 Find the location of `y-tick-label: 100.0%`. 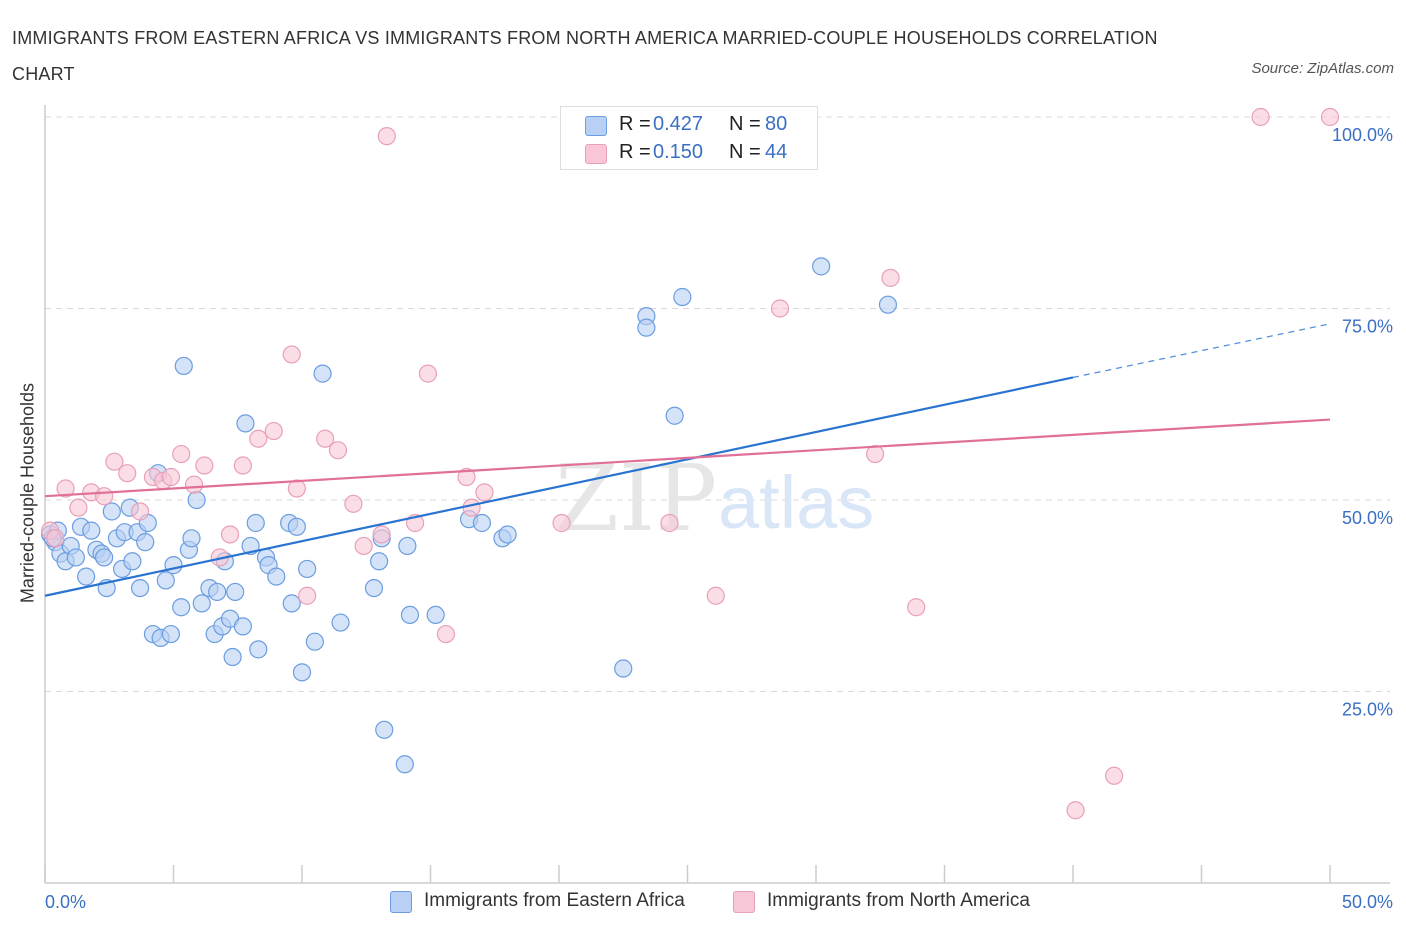

y-tick-label: 100.0% is located at coordinates (1362, 135).